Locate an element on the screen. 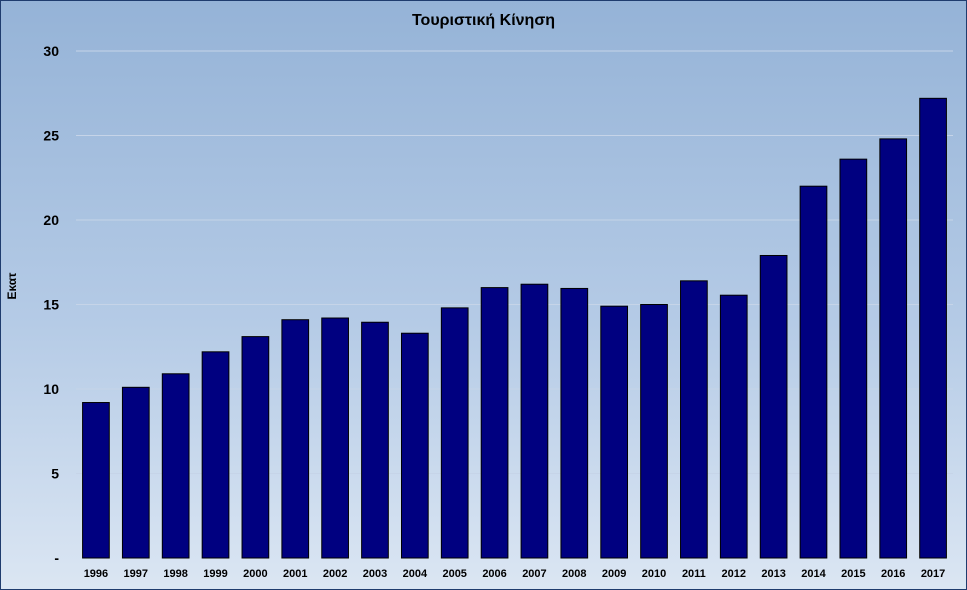 The height and width of the screenshot is (590, 967). y-tick-label: - is located at coordinates (56, 558).